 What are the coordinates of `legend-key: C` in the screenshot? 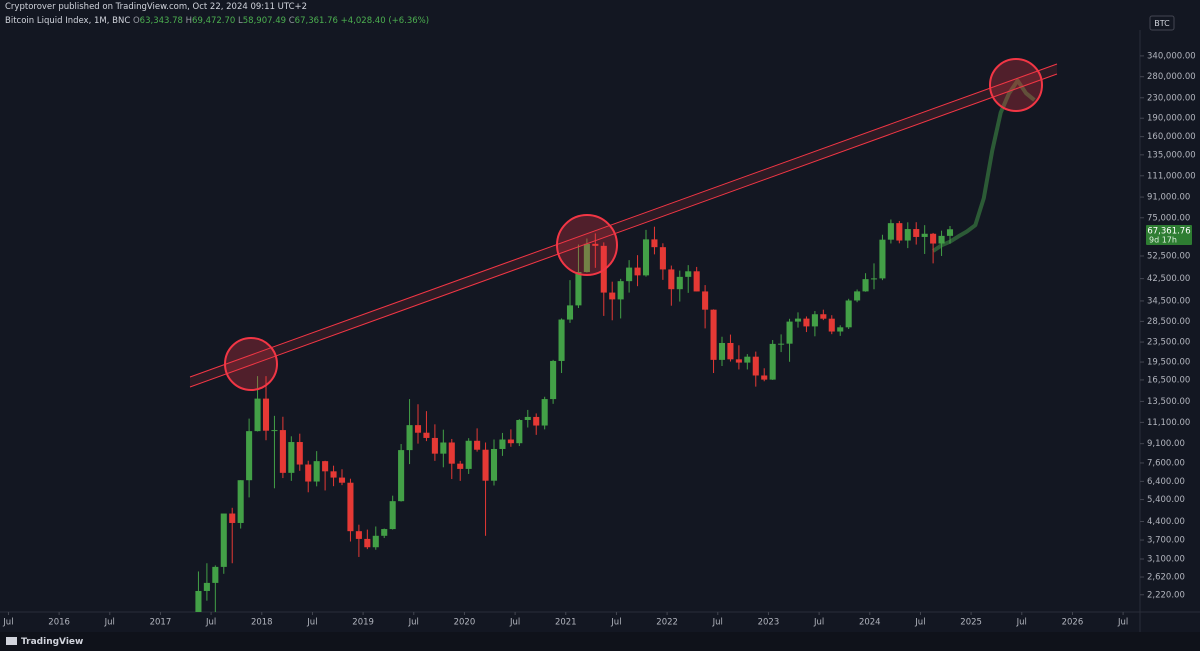 It's located at (291, 21).